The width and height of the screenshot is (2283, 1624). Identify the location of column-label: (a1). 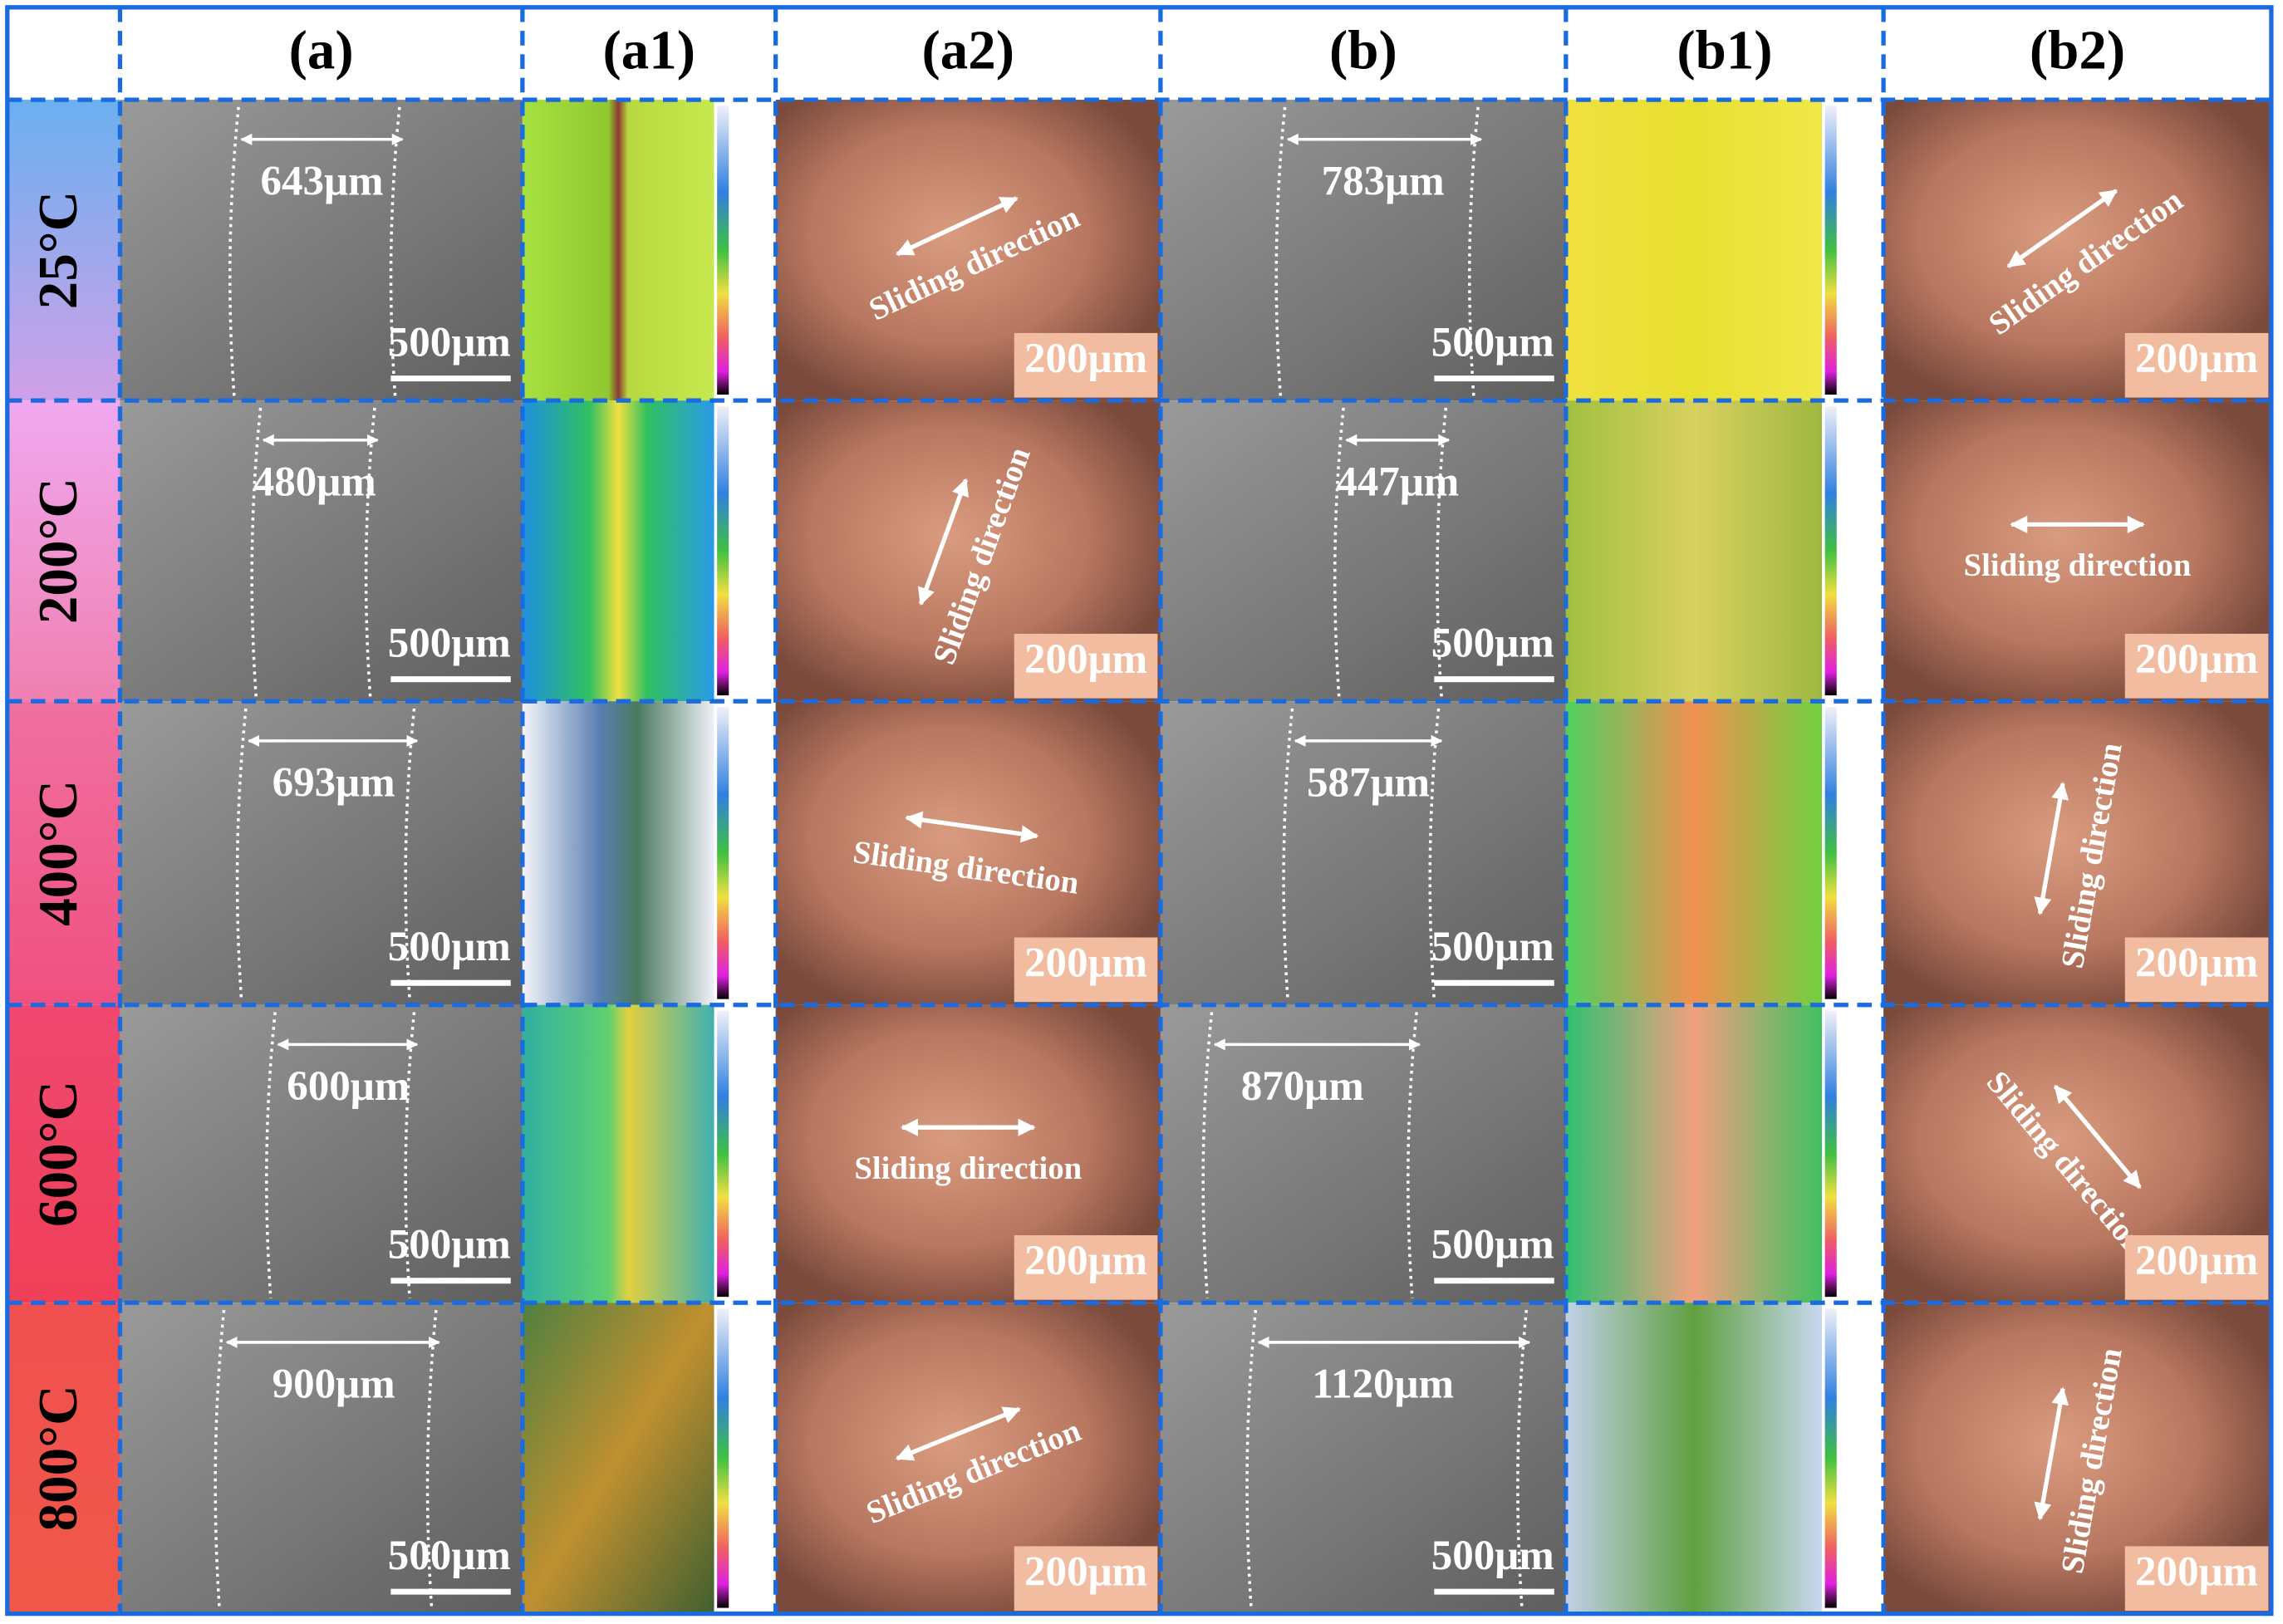
(648, 50).